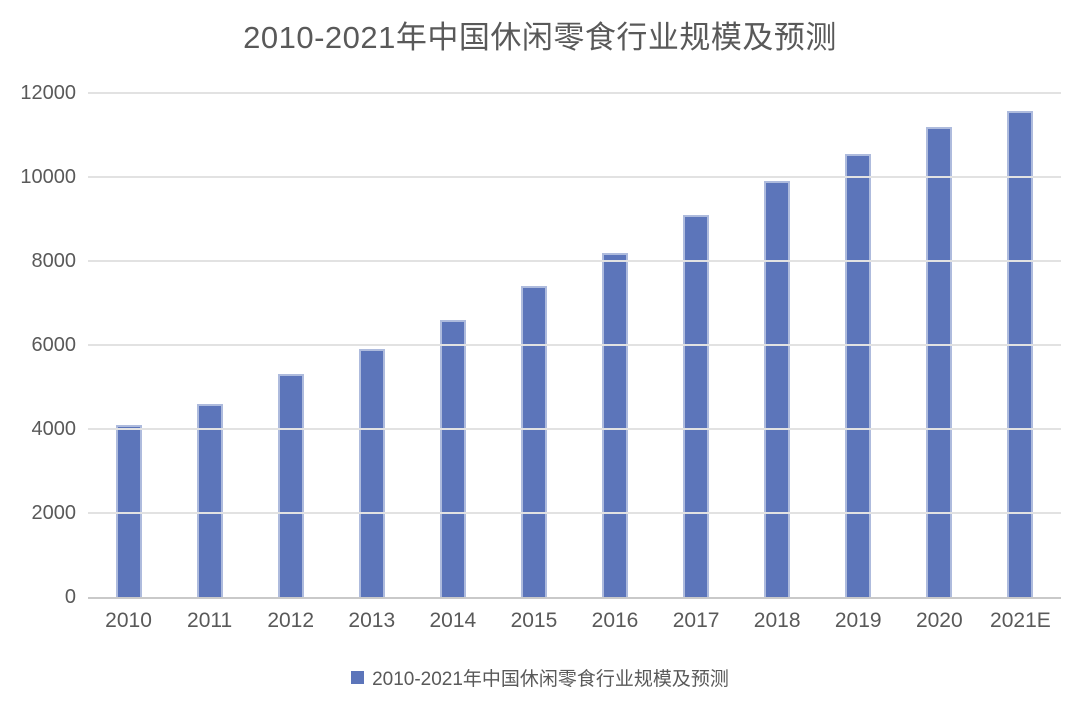 This screenshot has height=701, width=1080. What do you see at coordinates (48, 177) in the screenshot?
I see `y-tick-label-10000: 10000` at bounding box center [48, 177].